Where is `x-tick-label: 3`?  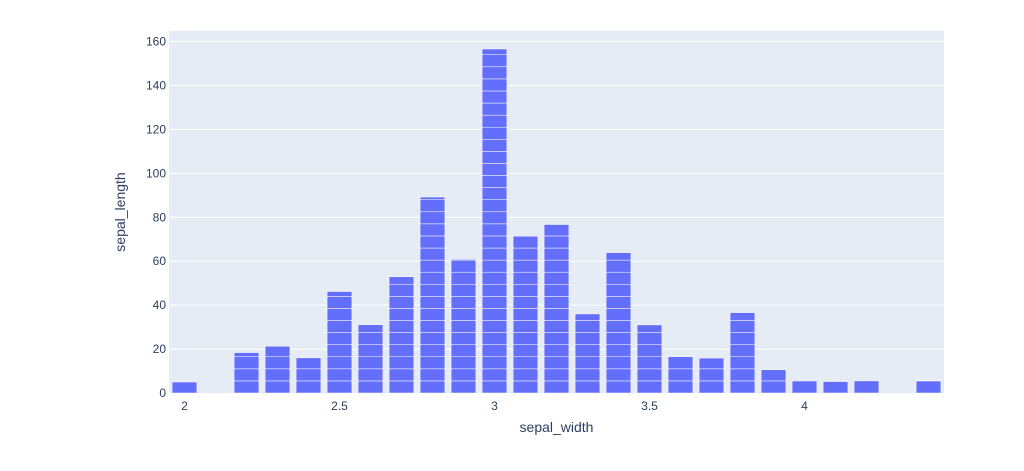
x-tick-label: 3 is located at coordinates (494, 406).